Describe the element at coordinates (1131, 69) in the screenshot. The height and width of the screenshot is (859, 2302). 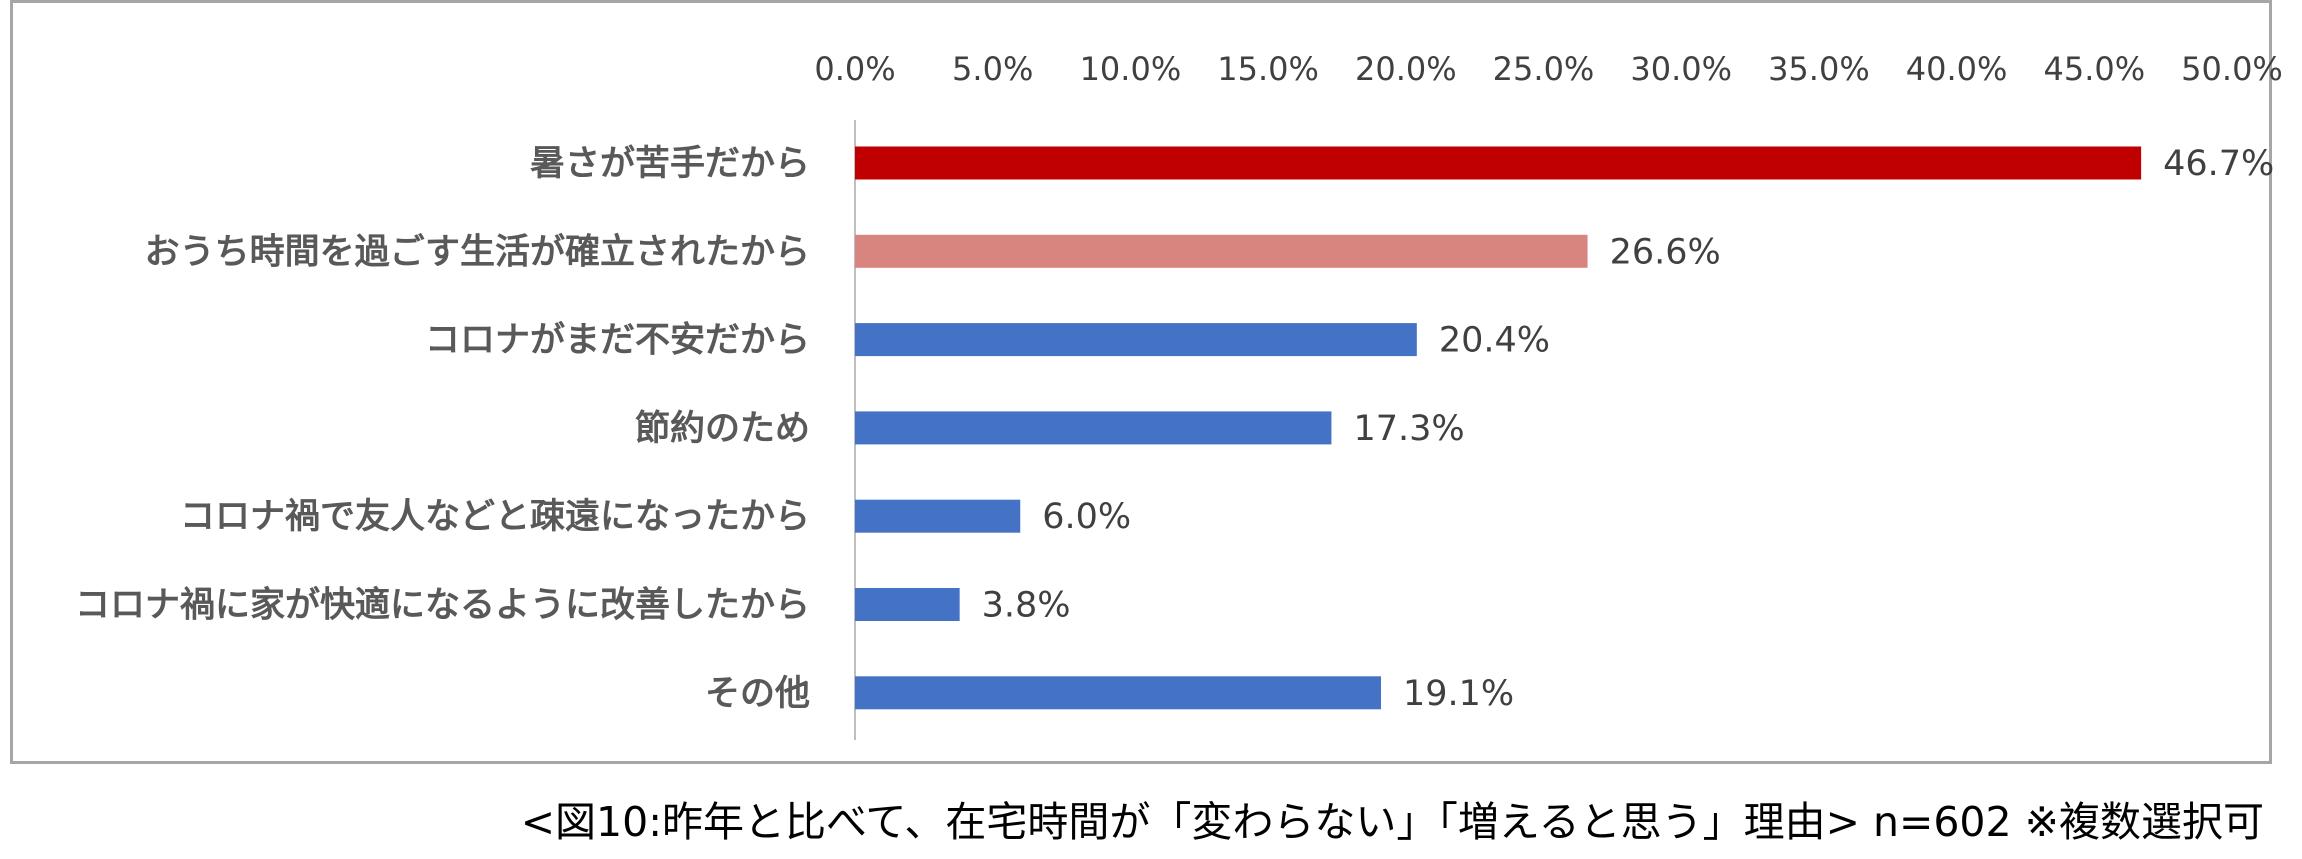
I see `x-tick-label: 10.0%` at that location.